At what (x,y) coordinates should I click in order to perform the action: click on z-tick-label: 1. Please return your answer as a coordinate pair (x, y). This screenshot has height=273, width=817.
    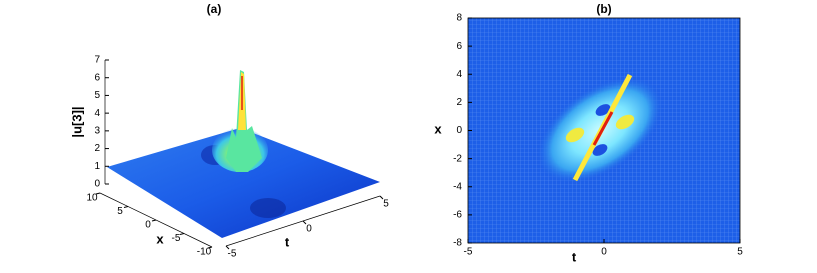
    Looking at the image, I should click on (97, 166).